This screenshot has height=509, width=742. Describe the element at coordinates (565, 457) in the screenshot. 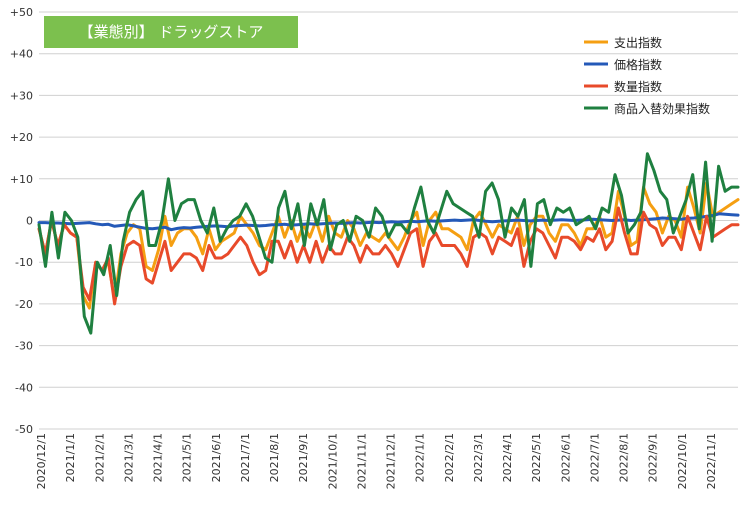

I see `x-tick-label: 2022/6/1` at that location.